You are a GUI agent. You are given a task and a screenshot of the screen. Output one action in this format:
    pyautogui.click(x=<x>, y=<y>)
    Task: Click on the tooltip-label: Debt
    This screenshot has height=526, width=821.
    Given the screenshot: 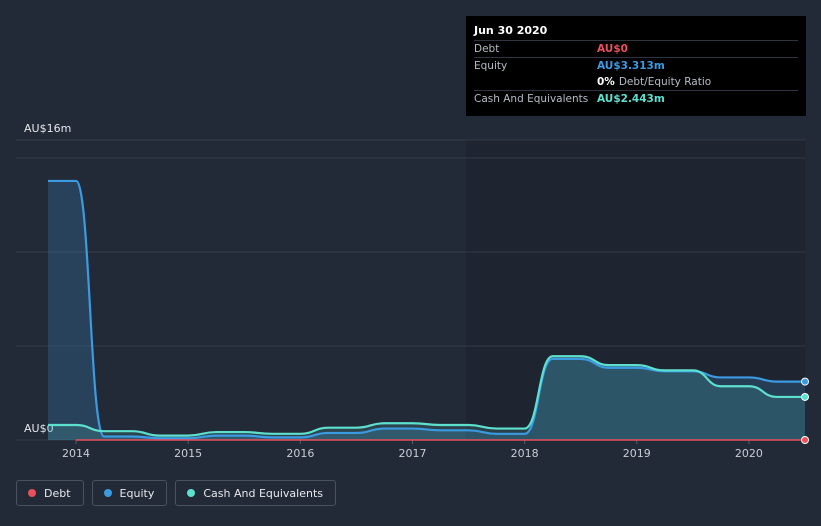 What is the action you would take?
    pyautogui.click(x=487, y=49)
    